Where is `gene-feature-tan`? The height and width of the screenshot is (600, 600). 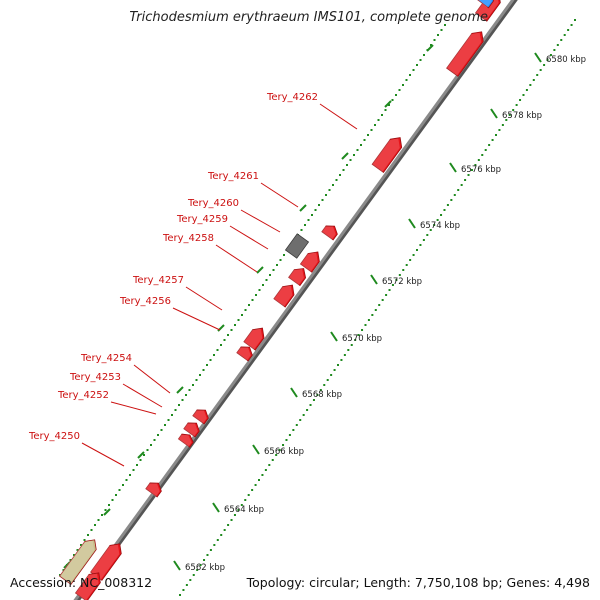 gene-feature-tan is located at coordinates (78, 562).